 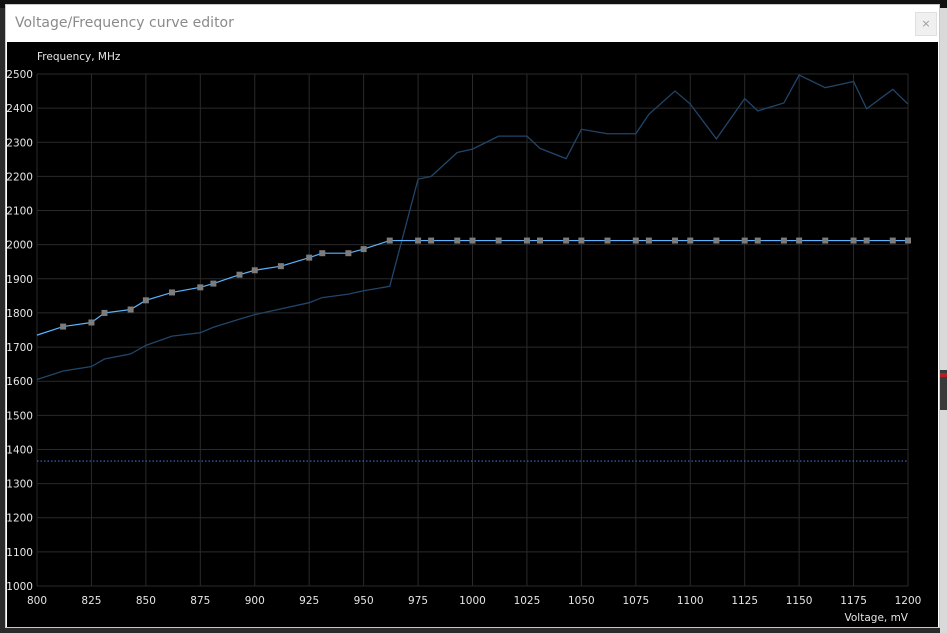 What do you see at coordinates (20, 212) in the screenshot?
I see `y-tick-label: 2100` at bounding box center [20, 212].